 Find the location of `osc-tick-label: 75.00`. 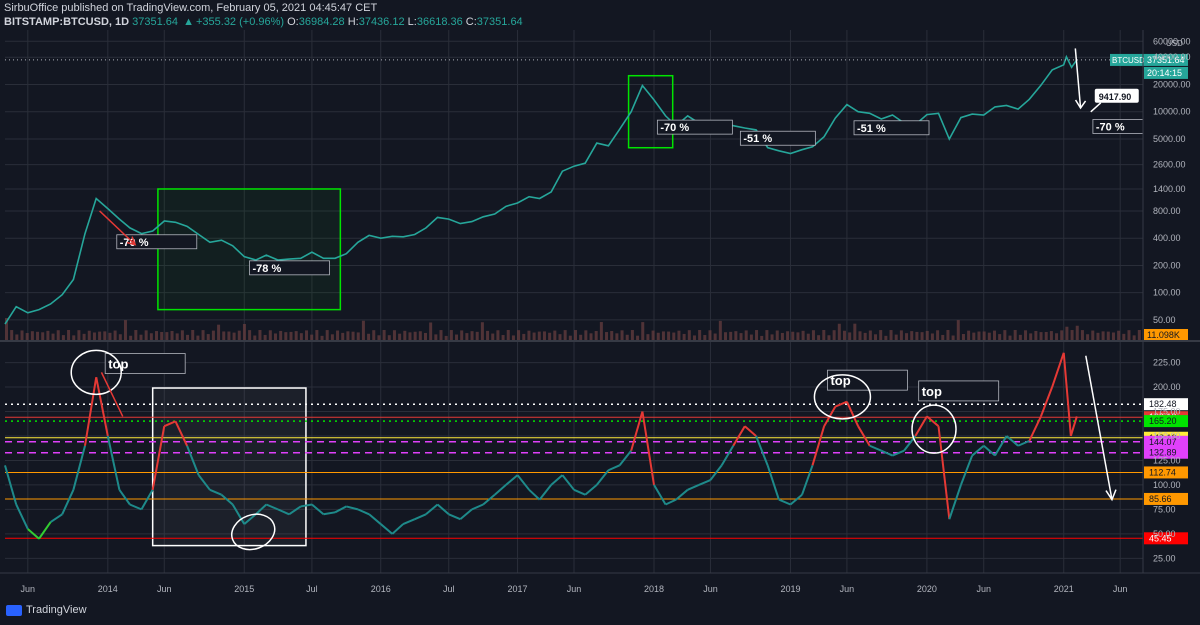

osc-tick-label: 75.00 is located at coordinates (1164, 509).